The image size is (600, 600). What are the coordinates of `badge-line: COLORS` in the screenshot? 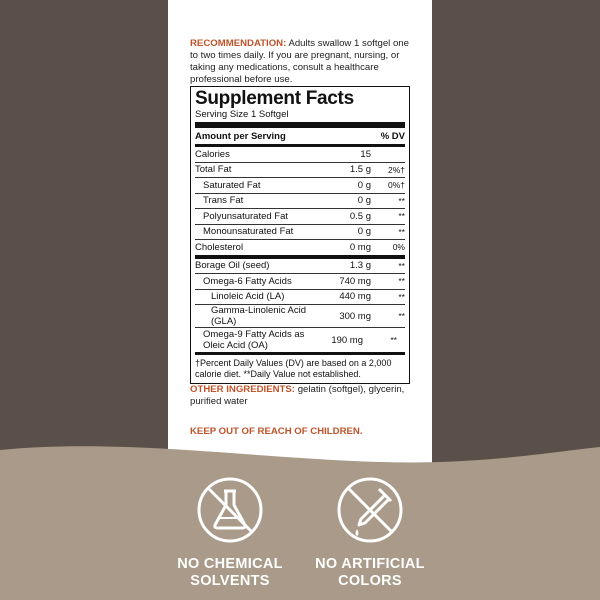 It's located at (370, 581).